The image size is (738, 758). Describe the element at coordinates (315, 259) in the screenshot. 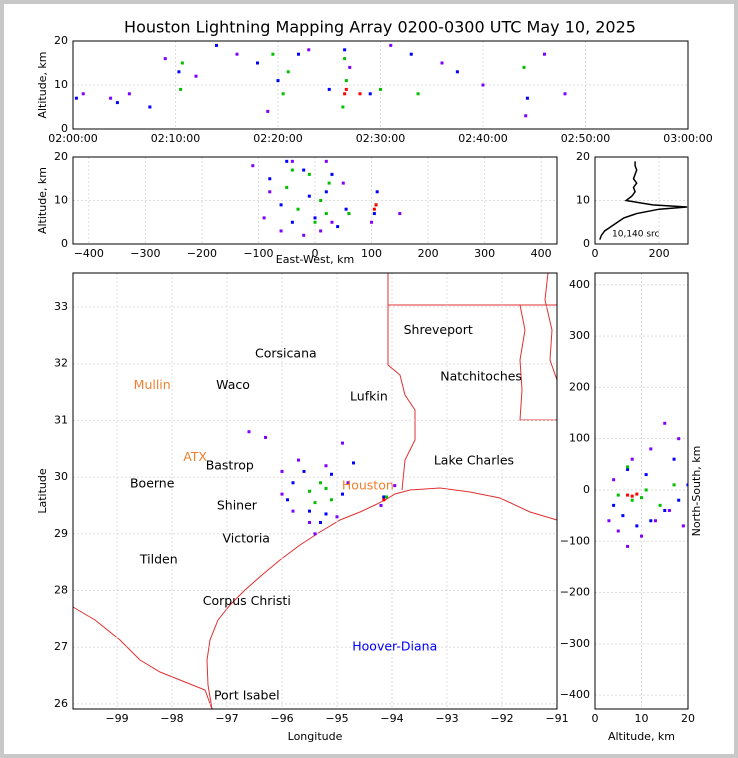

I see `x-axis-label: East-West, km` at that location.